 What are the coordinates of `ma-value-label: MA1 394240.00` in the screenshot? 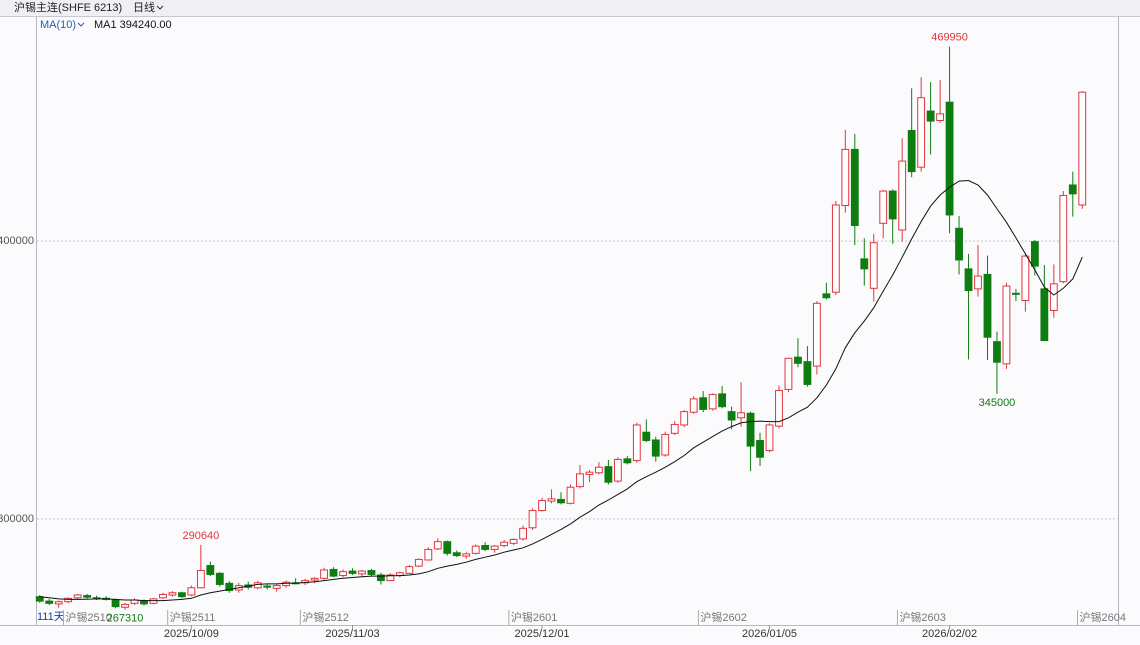 It's located at (133, 25).